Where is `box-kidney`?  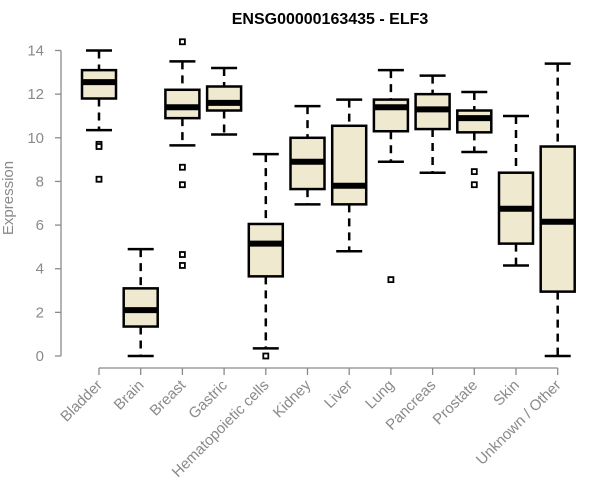
box-kidney is located at coordinates (307, 155).